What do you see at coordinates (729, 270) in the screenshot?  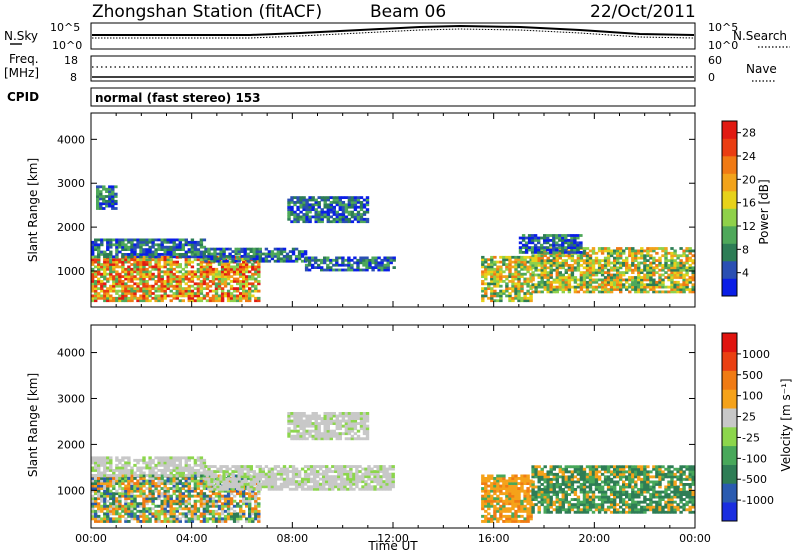 I see `power-colorbar-segment` at bounding box center [729, 270].